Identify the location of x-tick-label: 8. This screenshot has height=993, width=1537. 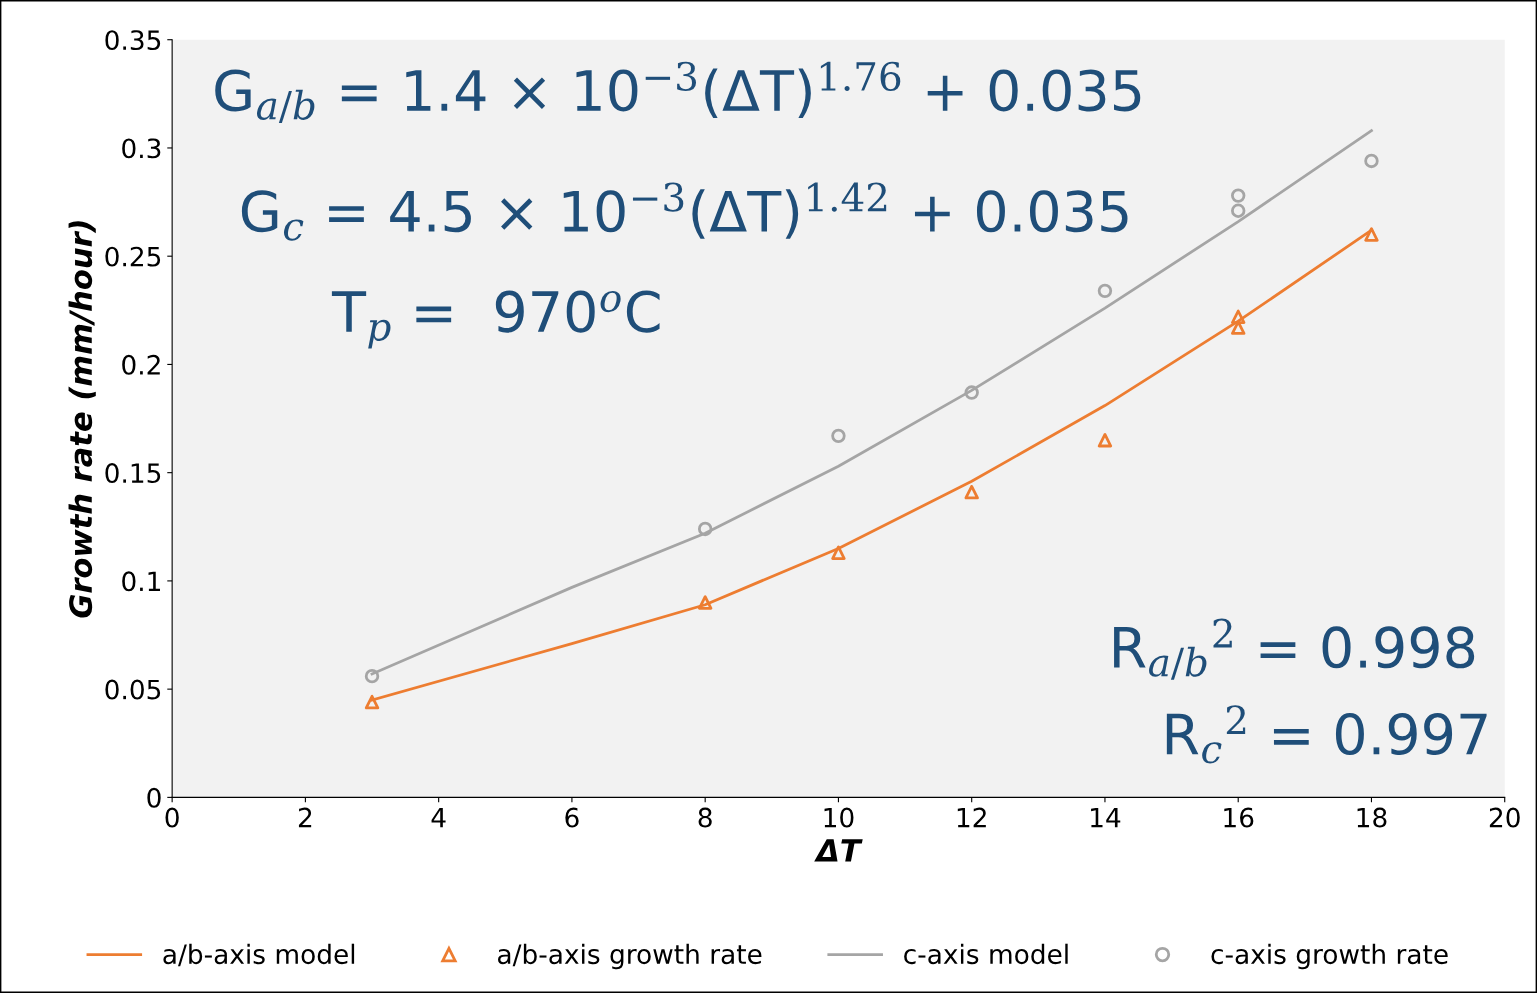
(705, 817).